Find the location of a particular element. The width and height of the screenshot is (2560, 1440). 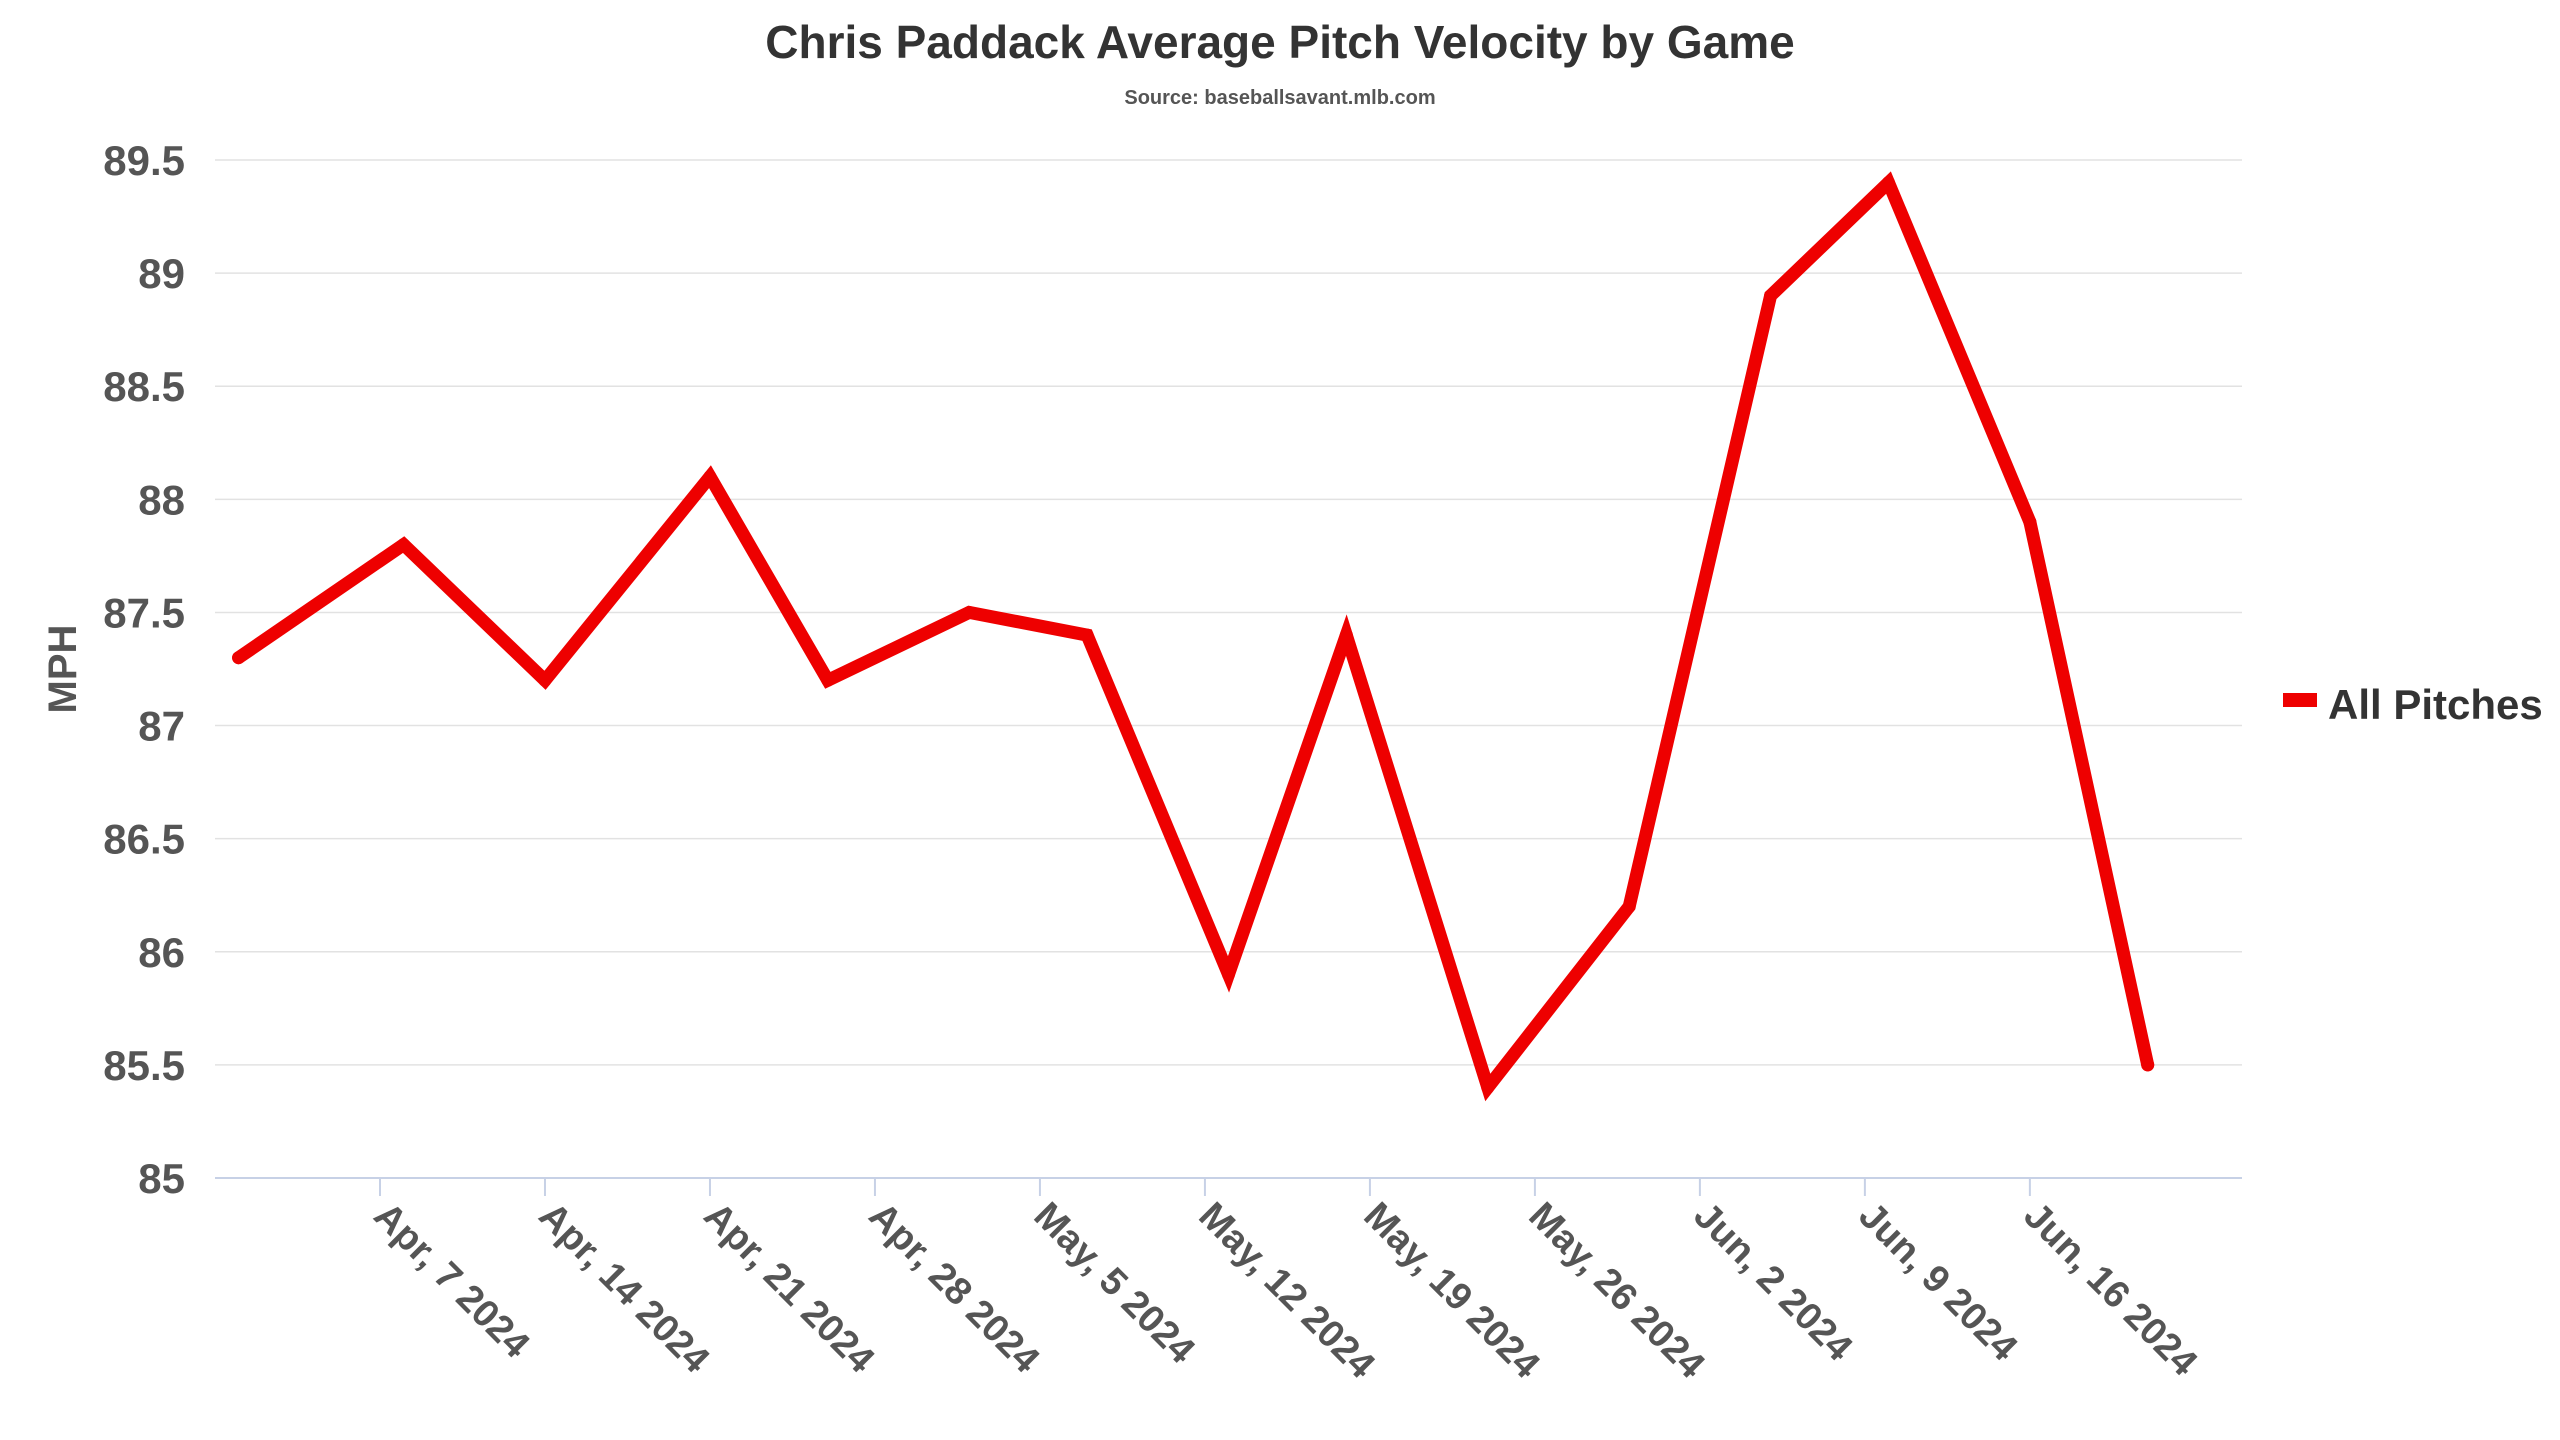

x-tick-label: May, 26 2024 is located at coordinates (1617, 1291).